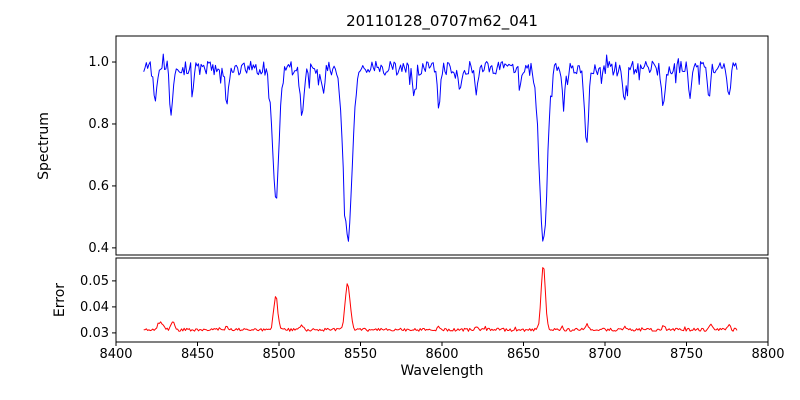  Describe the element at coordinates (94, 281) in the screenshot. I see `tick-label: 0.05` at that location.